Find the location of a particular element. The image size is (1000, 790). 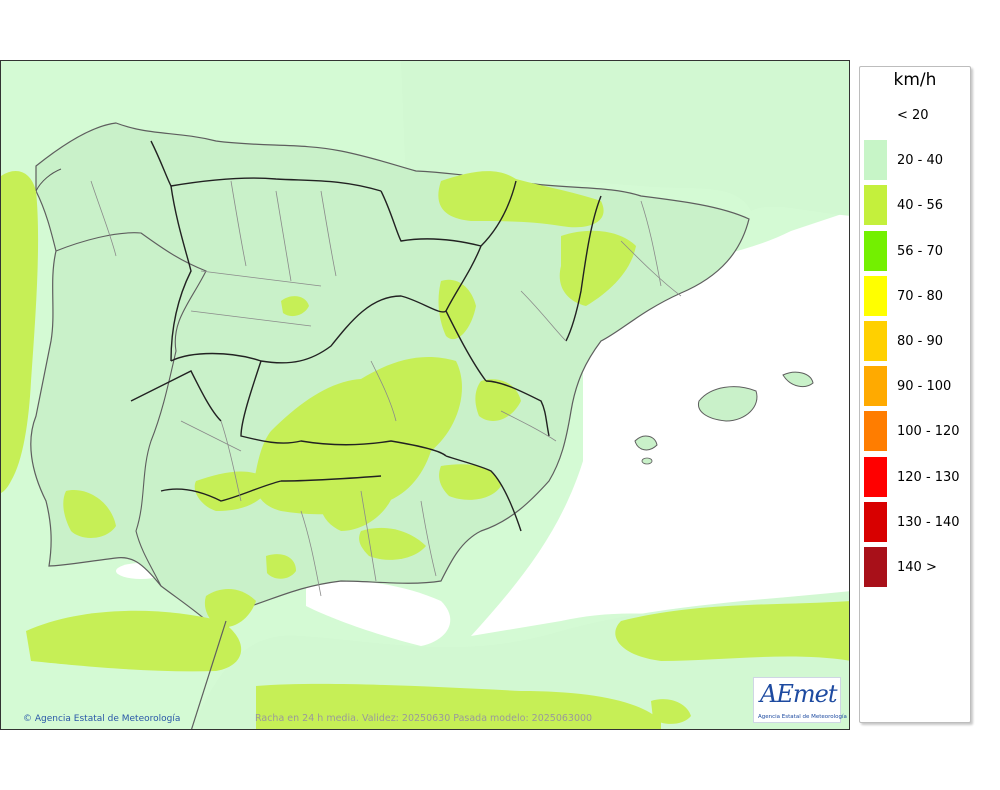

legend-label: < 20 is located at coordinates (913, 115).